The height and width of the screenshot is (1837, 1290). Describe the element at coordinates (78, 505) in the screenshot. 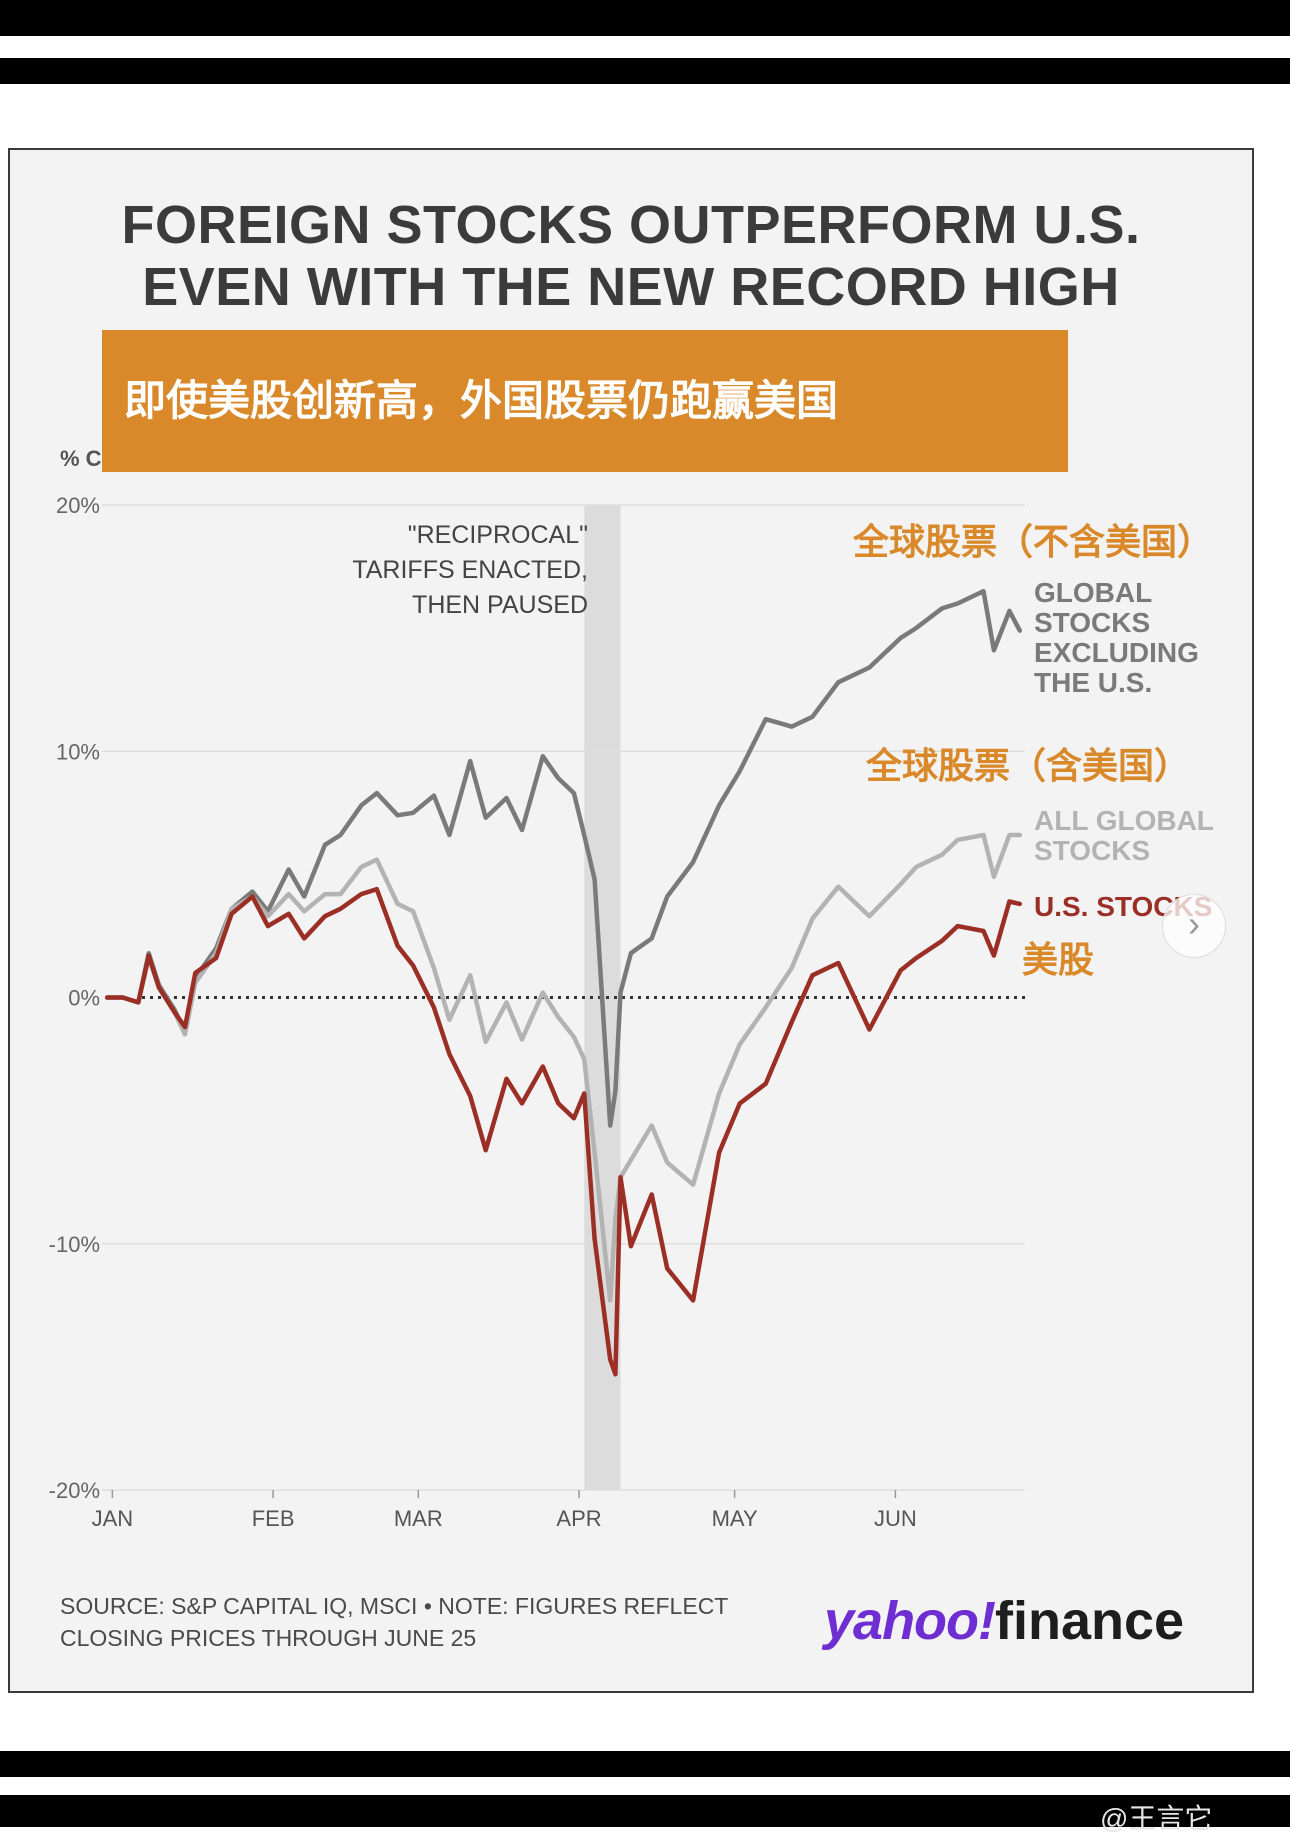

I see `y-tick-label: 20%` at that location.